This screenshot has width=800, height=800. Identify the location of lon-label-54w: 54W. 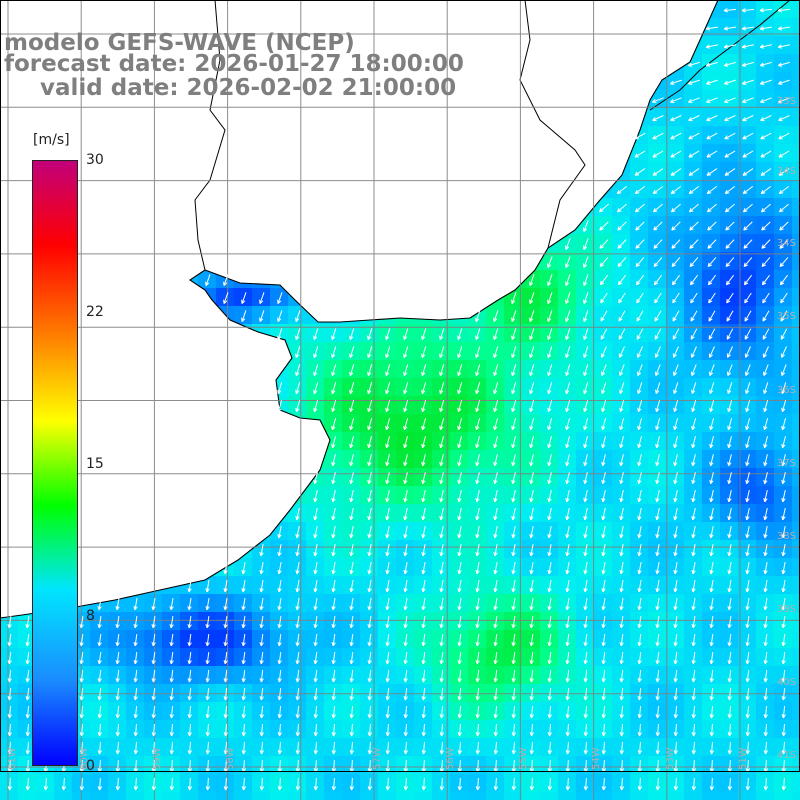
(596, 758).